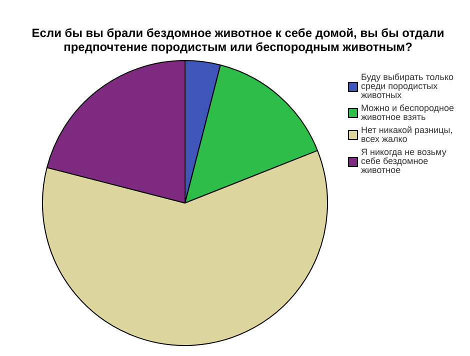 The width and height of the screenshot is (470, 356). I want to click on legend-label: Можно и беспородное животное взять, so click(408, 112).